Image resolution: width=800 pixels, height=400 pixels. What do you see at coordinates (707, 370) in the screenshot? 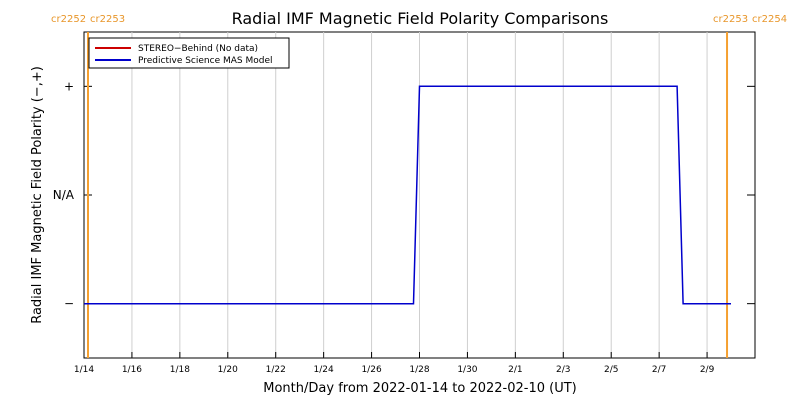
I see `x-tick-label: 2/9` at bounding box center [707, 370].